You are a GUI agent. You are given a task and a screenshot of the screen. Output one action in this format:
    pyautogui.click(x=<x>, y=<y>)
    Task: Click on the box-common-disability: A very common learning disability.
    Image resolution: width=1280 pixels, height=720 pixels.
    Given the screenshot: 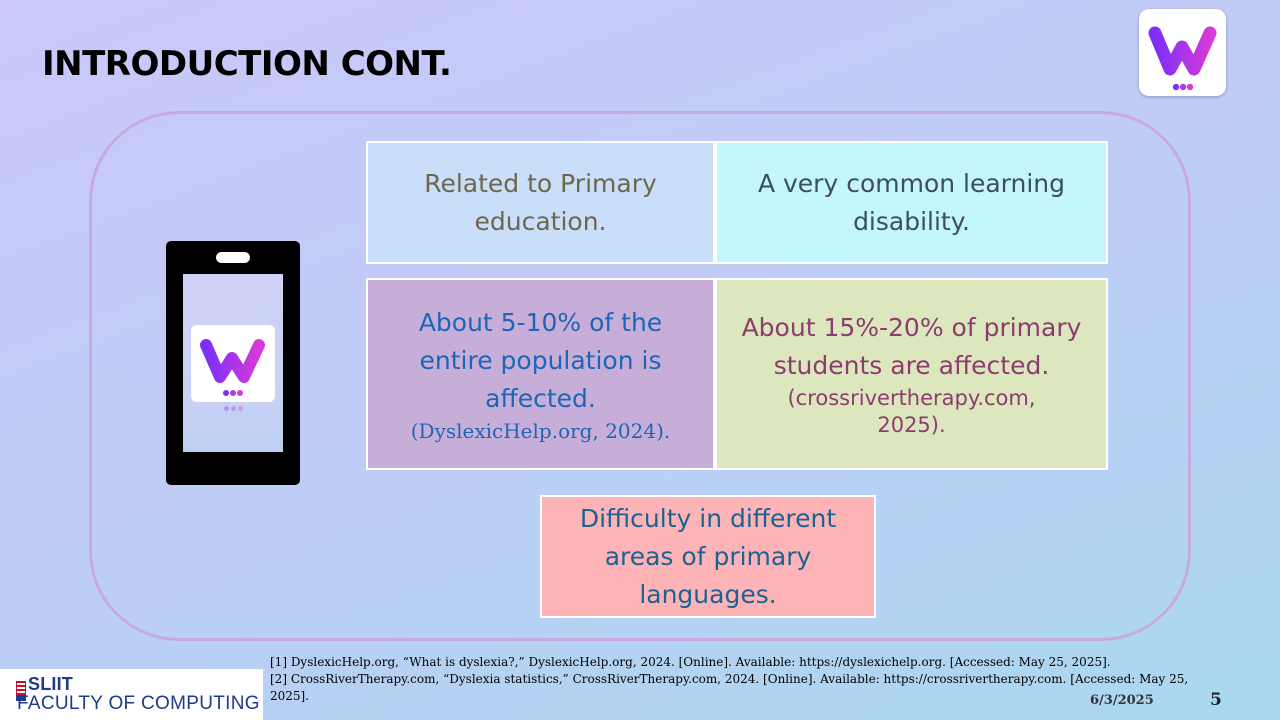 What is the action you would take?
    pyautogui.click(x=911, y=202)
    